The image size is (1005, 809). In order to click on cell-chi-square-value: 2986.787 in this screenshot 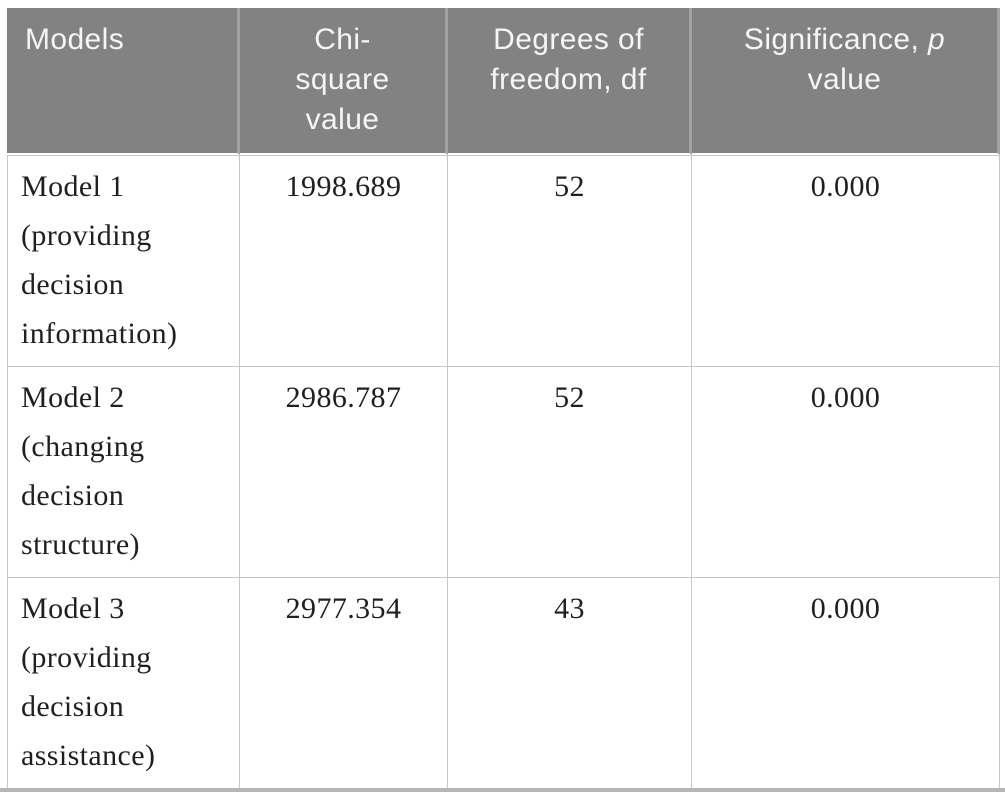, I will do `click(344, 471)`.